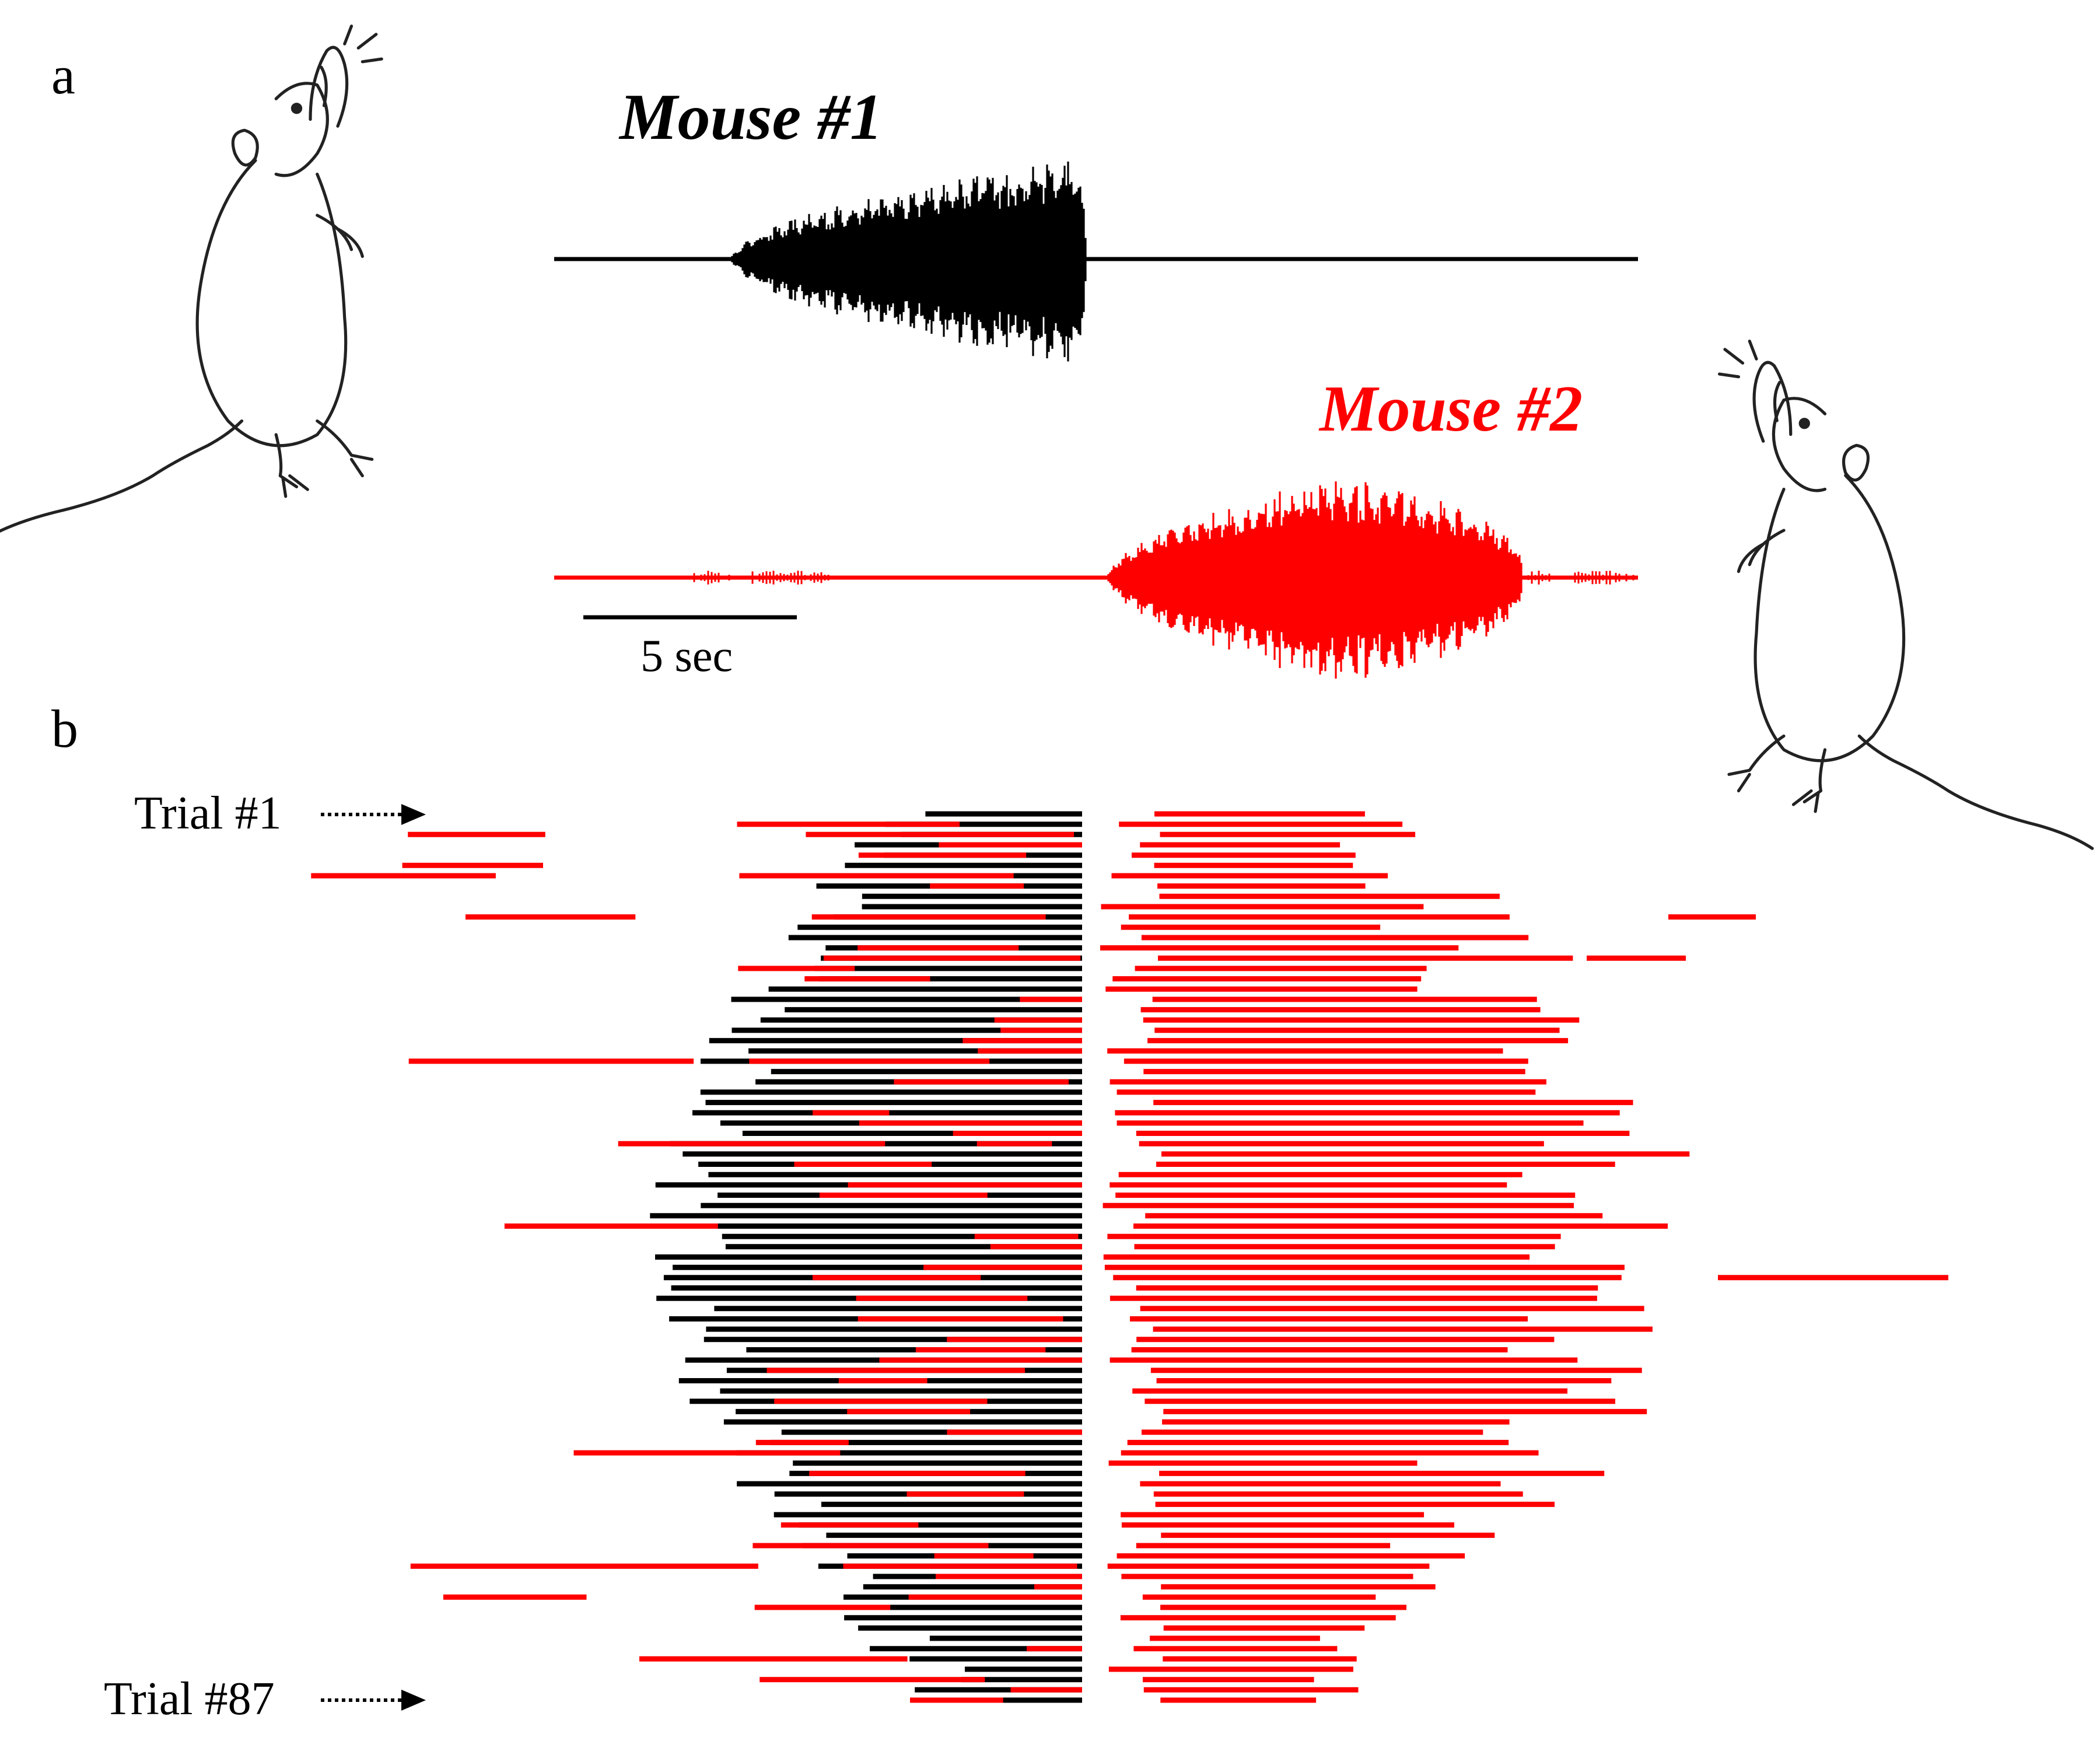 The height and width of the screenshot is (1755, 2100). I want to click on last-trial-label: Trial #87, so click(189, 1699).